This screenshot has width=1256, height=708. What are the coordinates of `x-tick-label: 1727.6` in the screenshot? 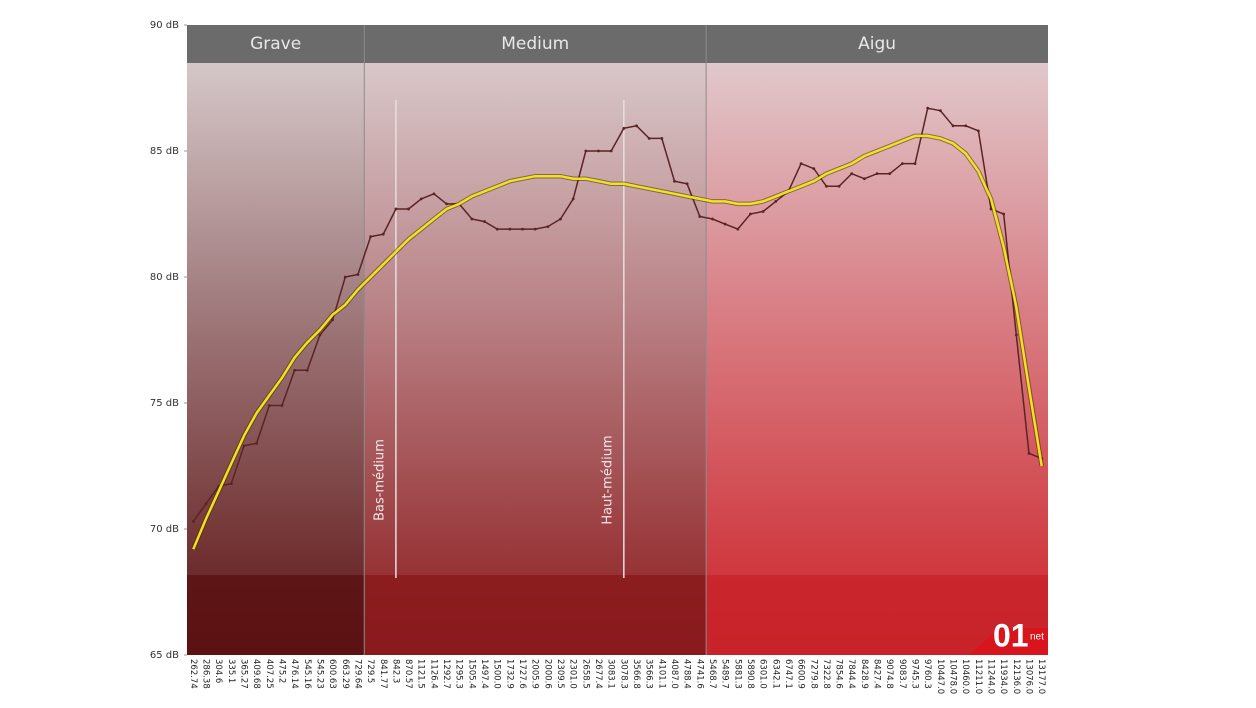 It's located at (522, 674).